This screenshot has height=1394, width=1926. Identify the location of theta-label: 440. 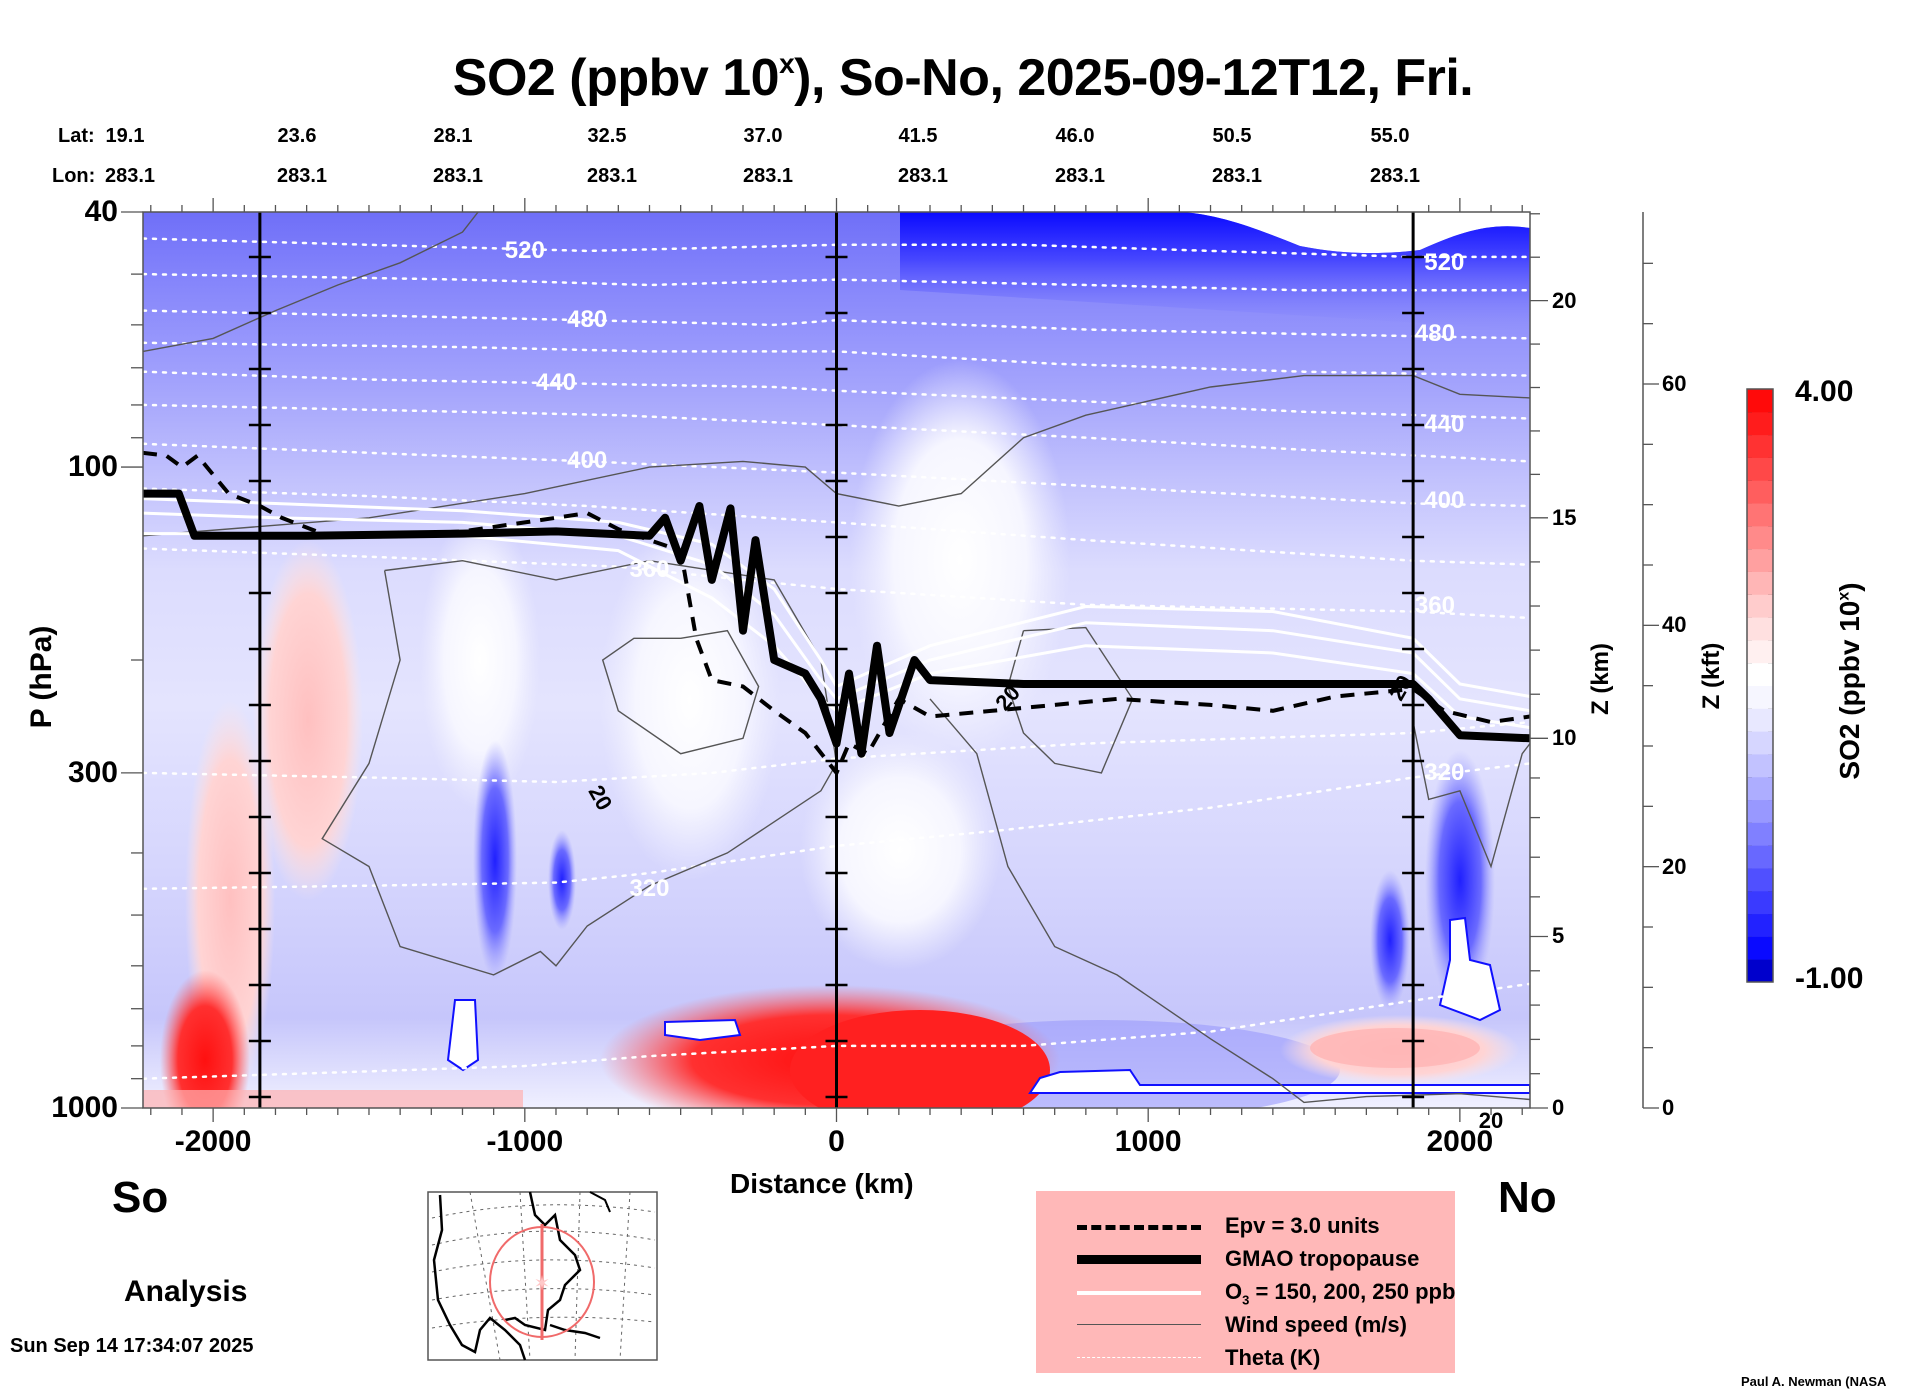
(1444, 425).